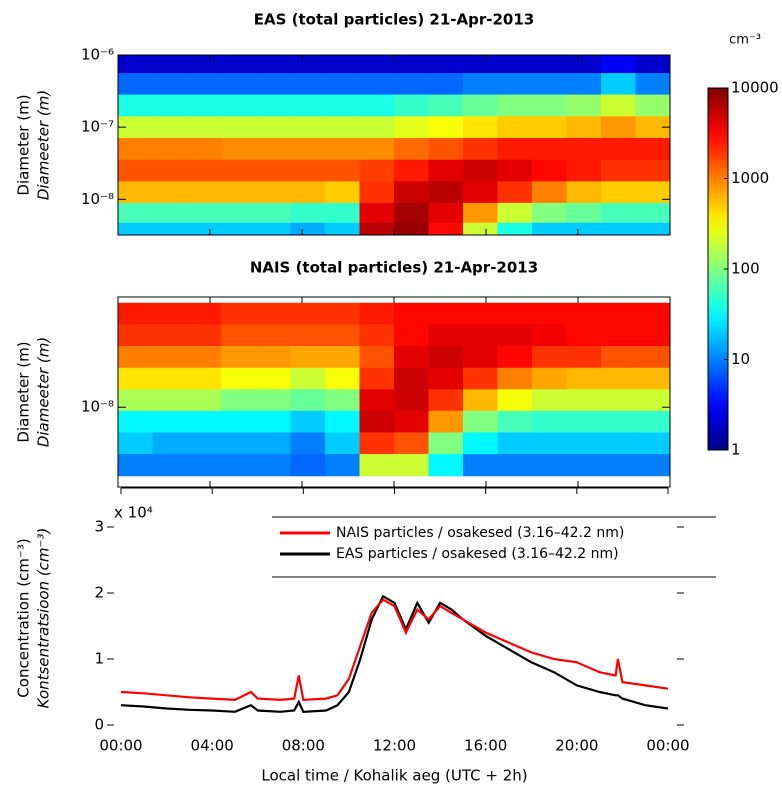  What do you see at coordinates (736, 450) in the screenshot?
I see `colorbar-tick-label: 1` at bounding box center [736, 450].